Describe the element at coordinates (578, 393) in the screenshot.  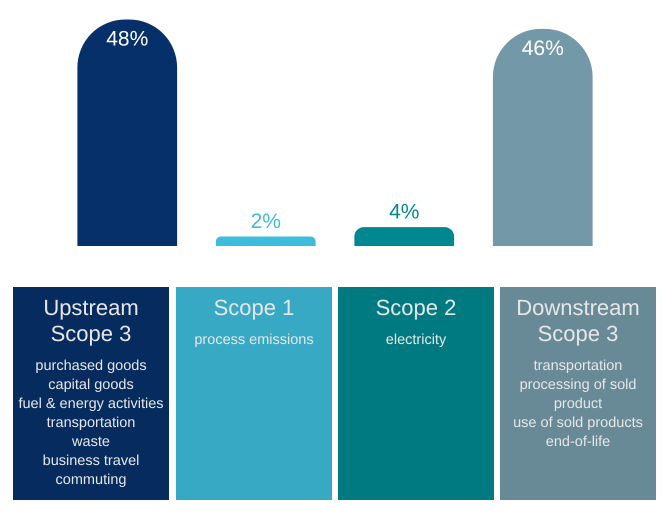
I see `label-panel: Downstream Scope 3 transportation processing of sold product use of sold products end-of-life` at that location.